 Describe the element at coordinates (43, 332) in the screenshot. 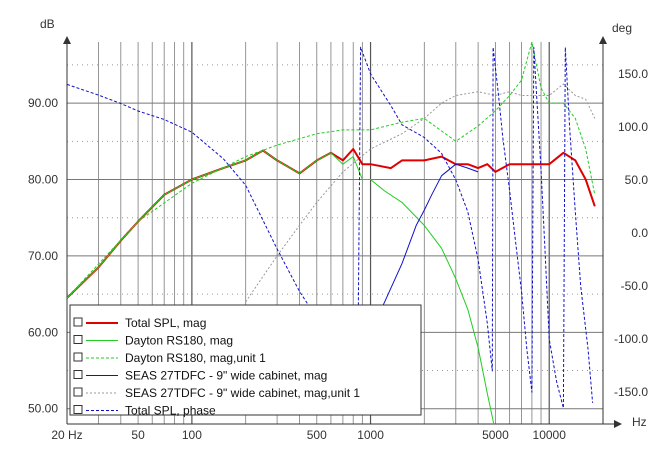

I see `left-tick-label: 60.00` at that location.